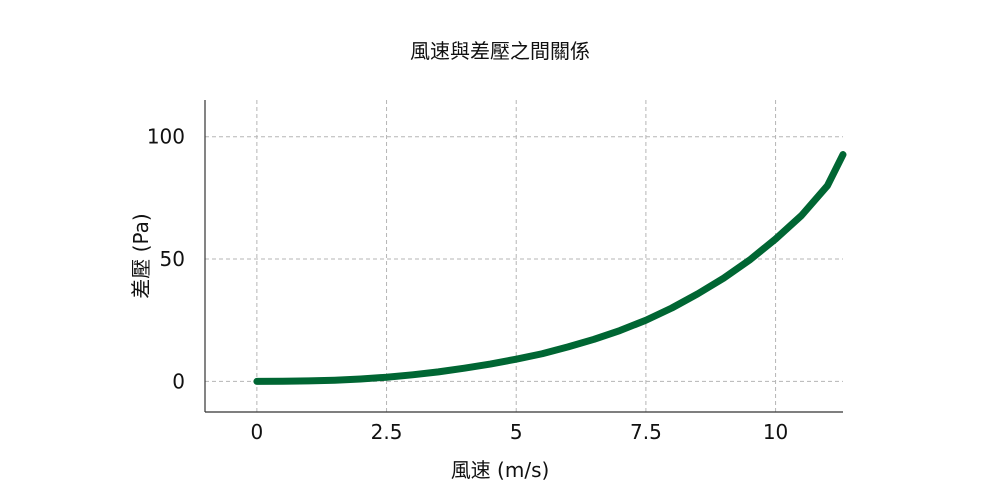 This screenshot has width=1000, height=500. I want to click on y-tick-label: 50, so click(172, 259).